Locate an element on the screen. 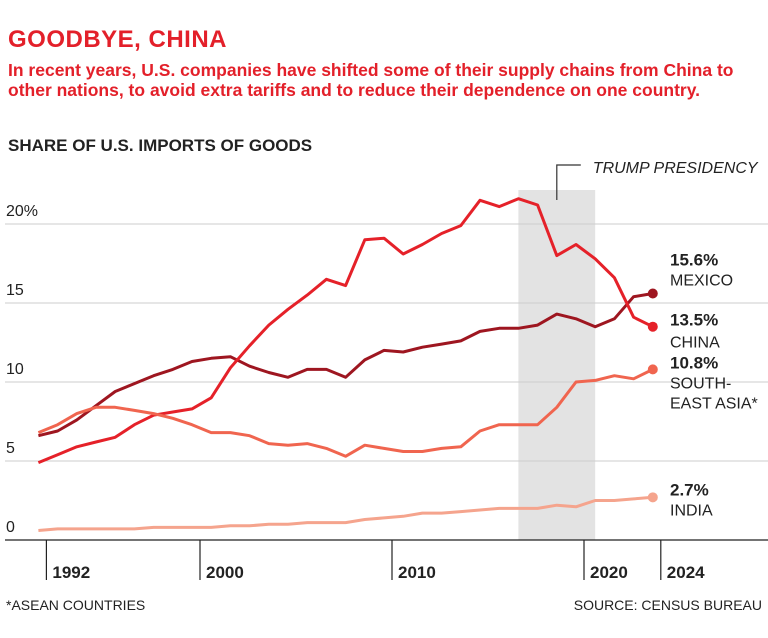 The width and height of the screenshot is (768, 638). annotation: TRUMP PRESIDENCY is located at coordinates (676, 168).